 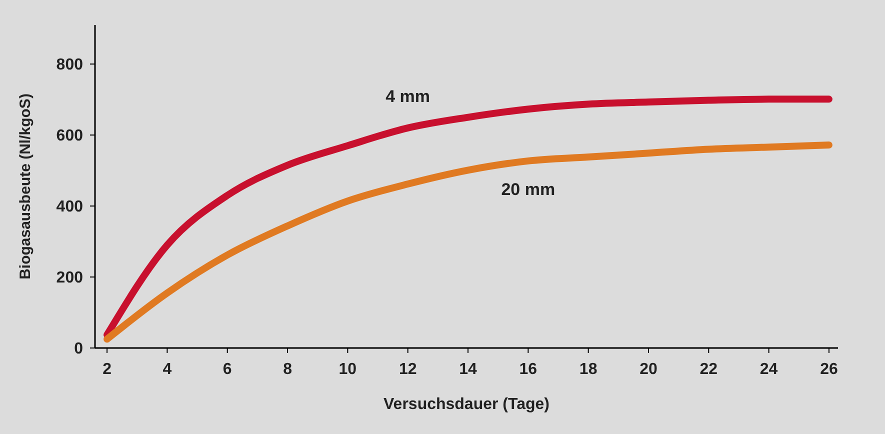 I want to click on x-tick-label: 16, so click(x=528, y=369).